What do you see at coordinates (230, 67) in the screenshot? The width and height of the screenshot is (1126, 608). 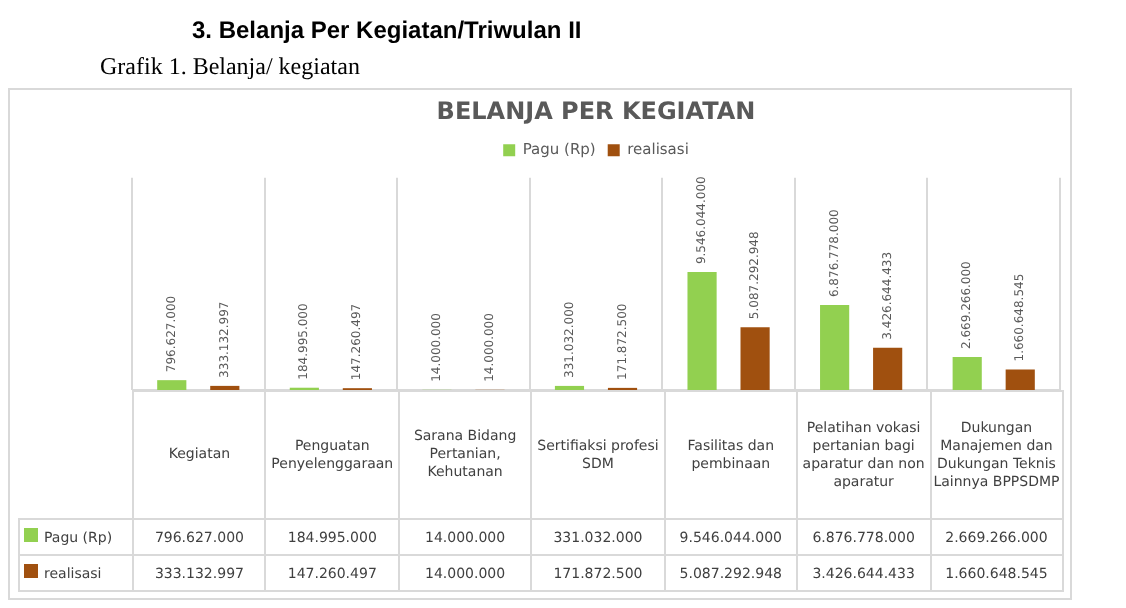 I see `text: Grafik 1. Belanja/ kegiatan` at bounding box center [230, 67].